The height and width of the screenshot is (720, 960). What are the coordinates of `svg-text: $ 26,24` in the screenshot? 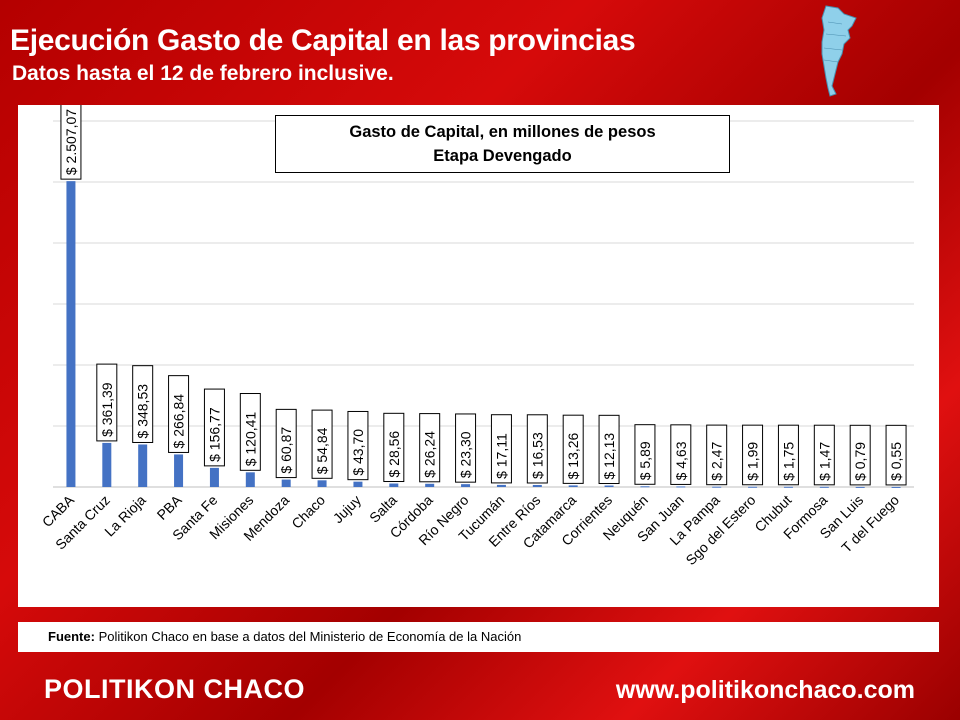 It's located at (430, 454).